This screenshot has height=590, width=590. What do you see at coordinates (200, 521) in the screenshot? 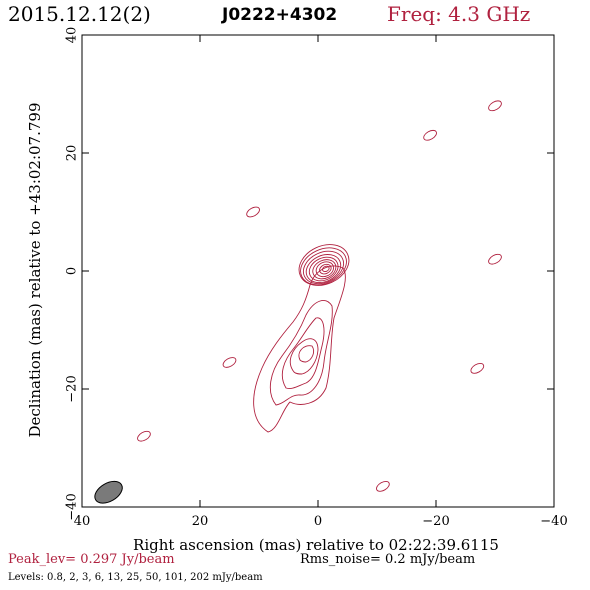
I see `x-tick-label: 20` at bounding box center [200, 521].